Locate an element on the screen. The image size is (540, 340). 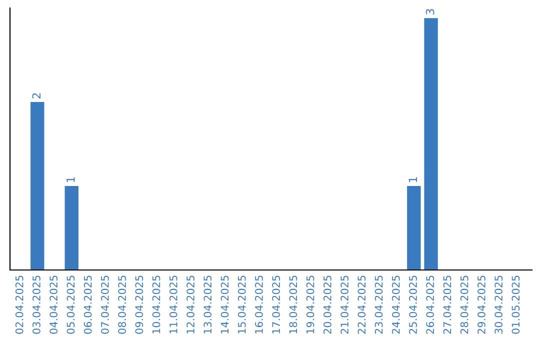
x-tick-label: 23.04.2025 is located at coordinates (378, 305).